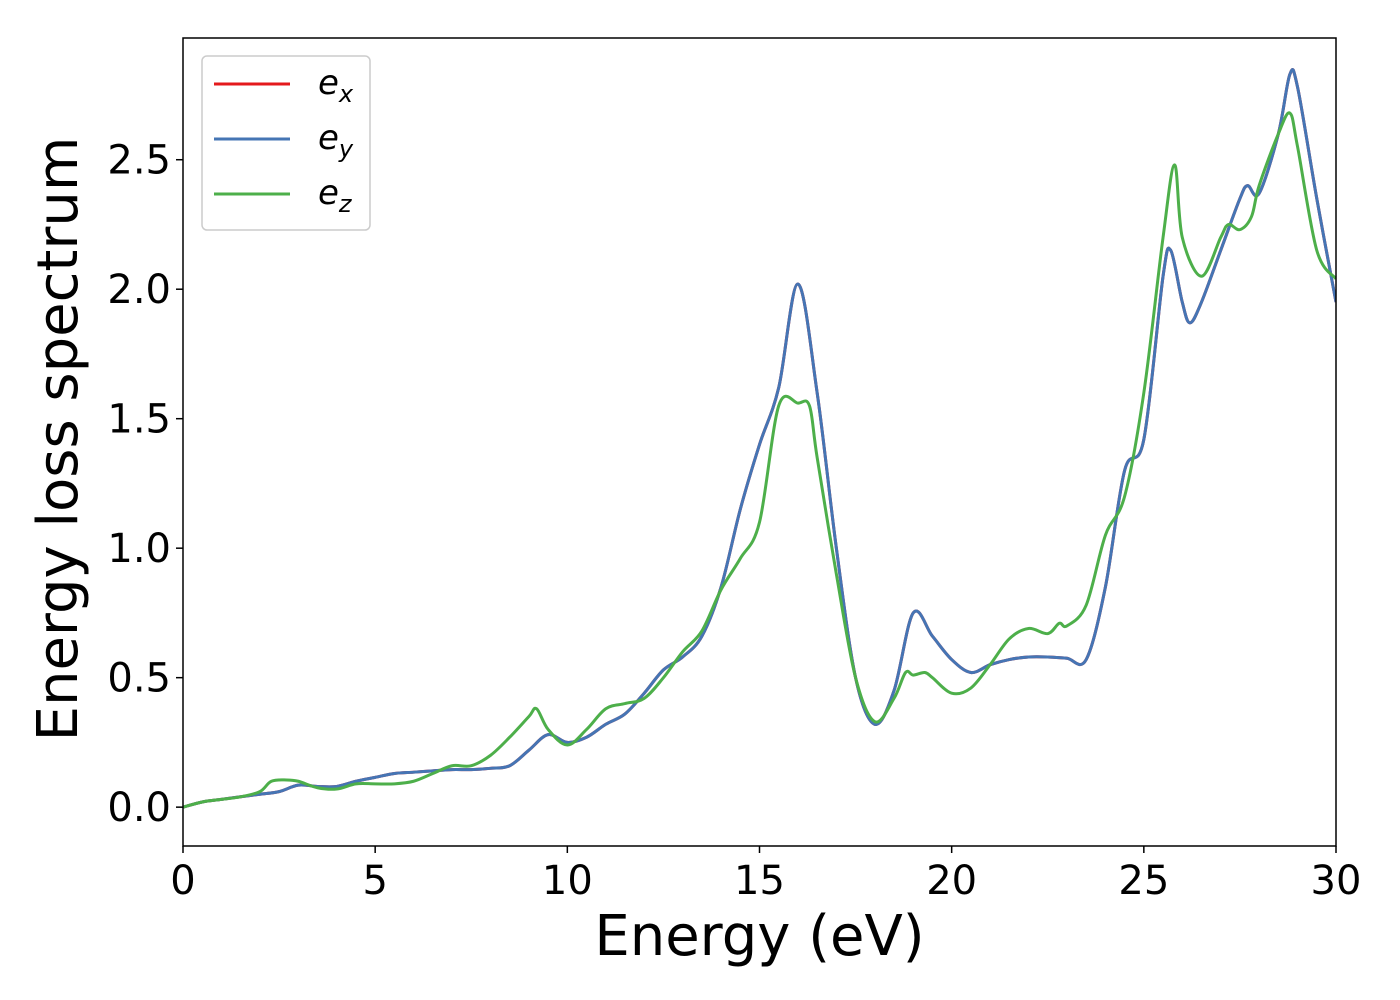  I want to click on legend: ex ey ez, so click(286, 143).